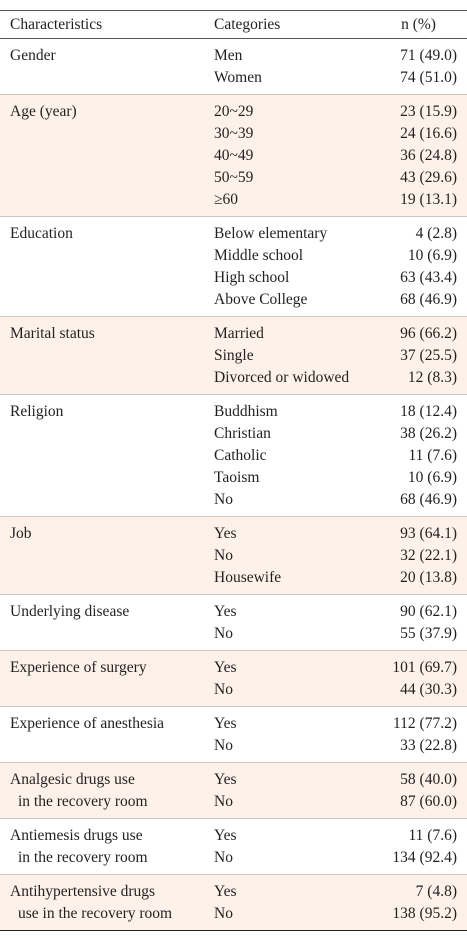 This screenshot has width=467, height=938. What do you see at coordinates (428, 411) in the screenshot?
I see `count: 18 (12.4)` at bounding box center [428, 411].